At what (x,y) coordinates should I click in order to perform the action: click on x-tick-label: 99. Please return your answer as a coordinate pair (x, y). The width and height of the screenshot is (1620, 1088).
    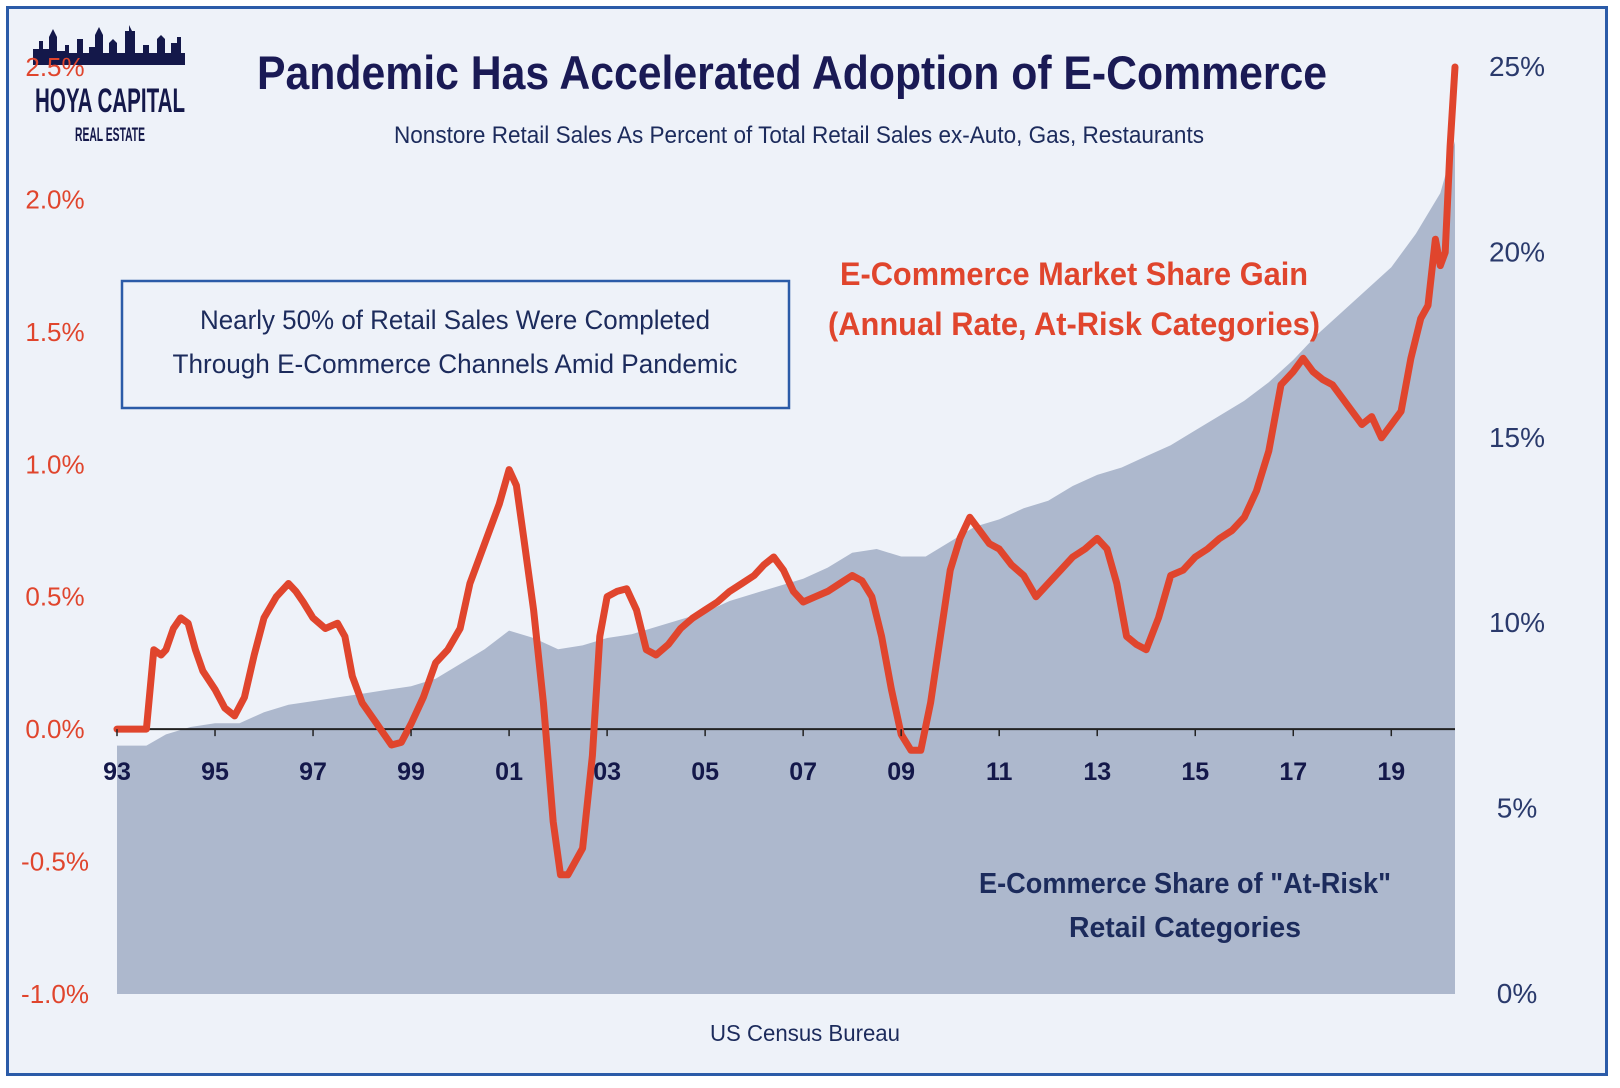
    Looking at the image, I should click on (411, 772).